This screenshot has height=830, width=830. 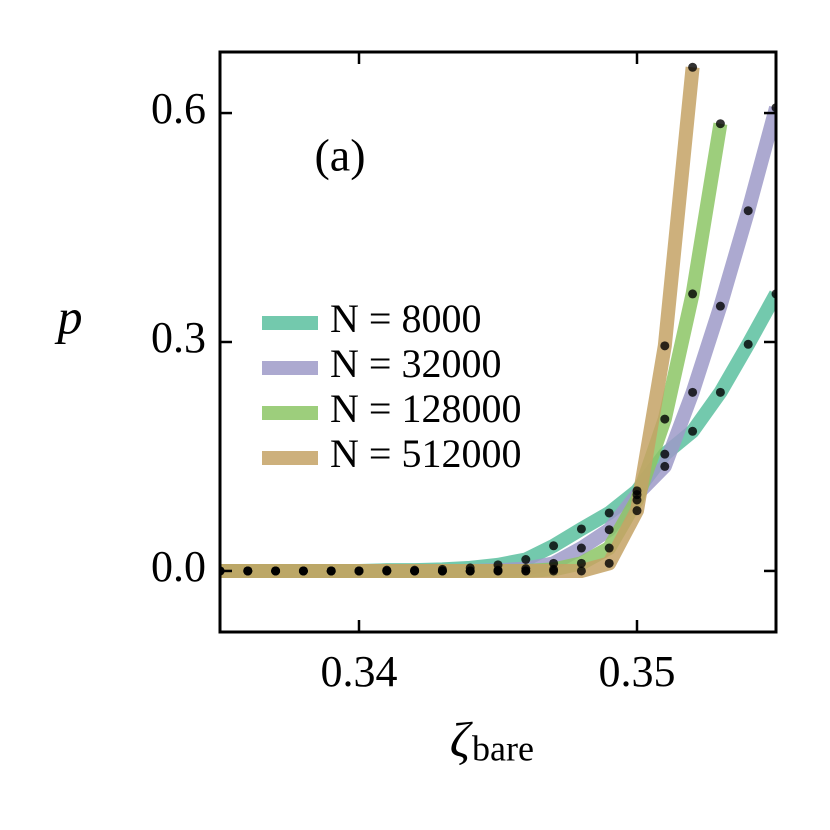 What do you see at coordinates (637, 671) in the screenshot?
I see `x-tick-label: 0.35` at bounding box center [637, 671].